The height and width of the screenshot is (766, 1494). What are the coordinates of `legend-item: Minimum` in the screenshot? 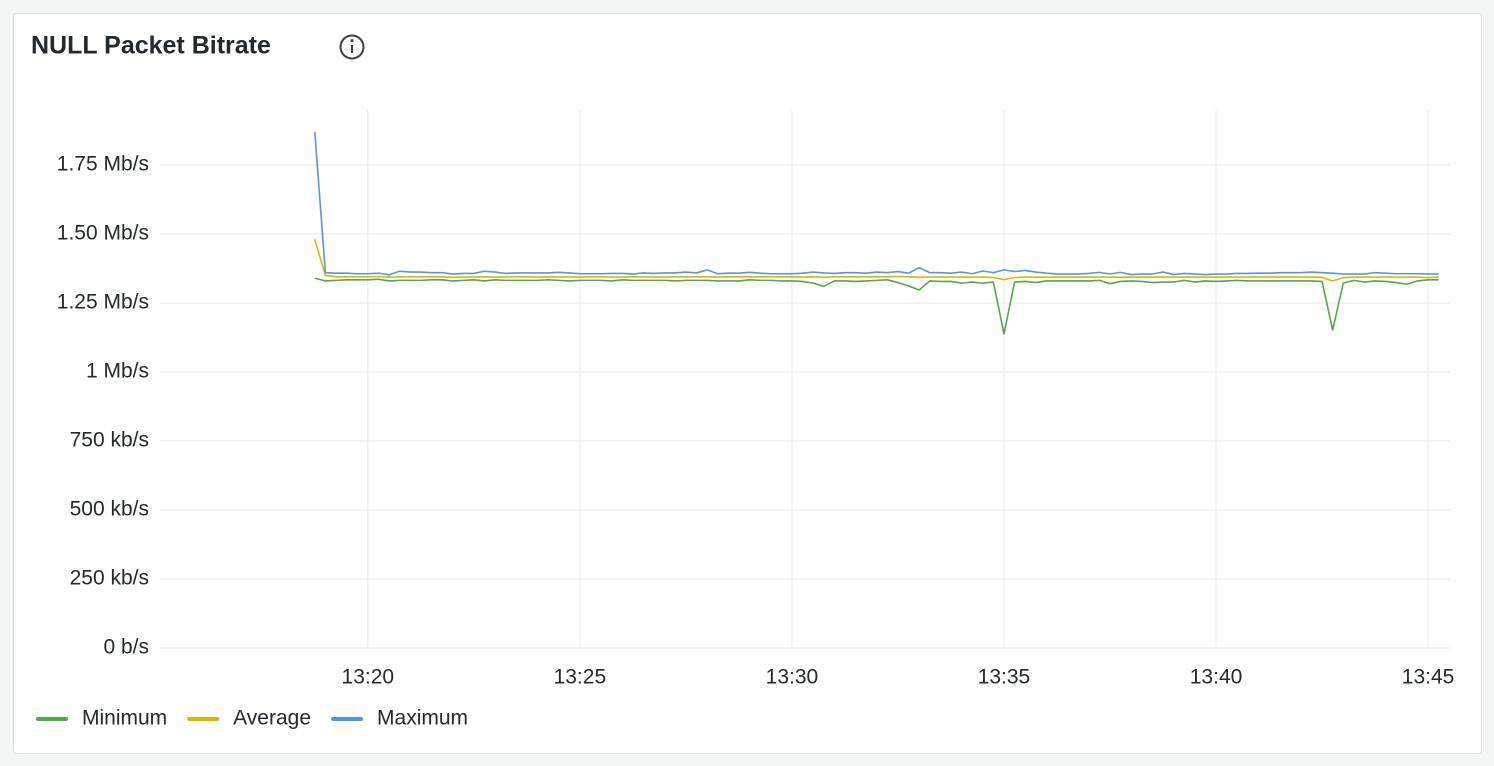 It's located at (101, 718).